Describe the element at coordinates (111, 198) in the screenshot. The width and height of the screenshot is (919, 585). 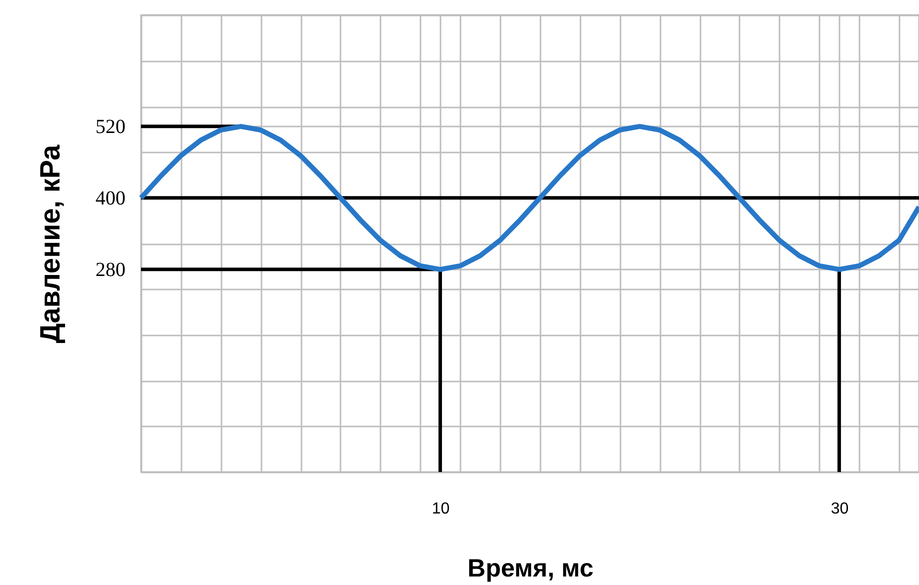
I see `y-tick-label: 400` at that location.